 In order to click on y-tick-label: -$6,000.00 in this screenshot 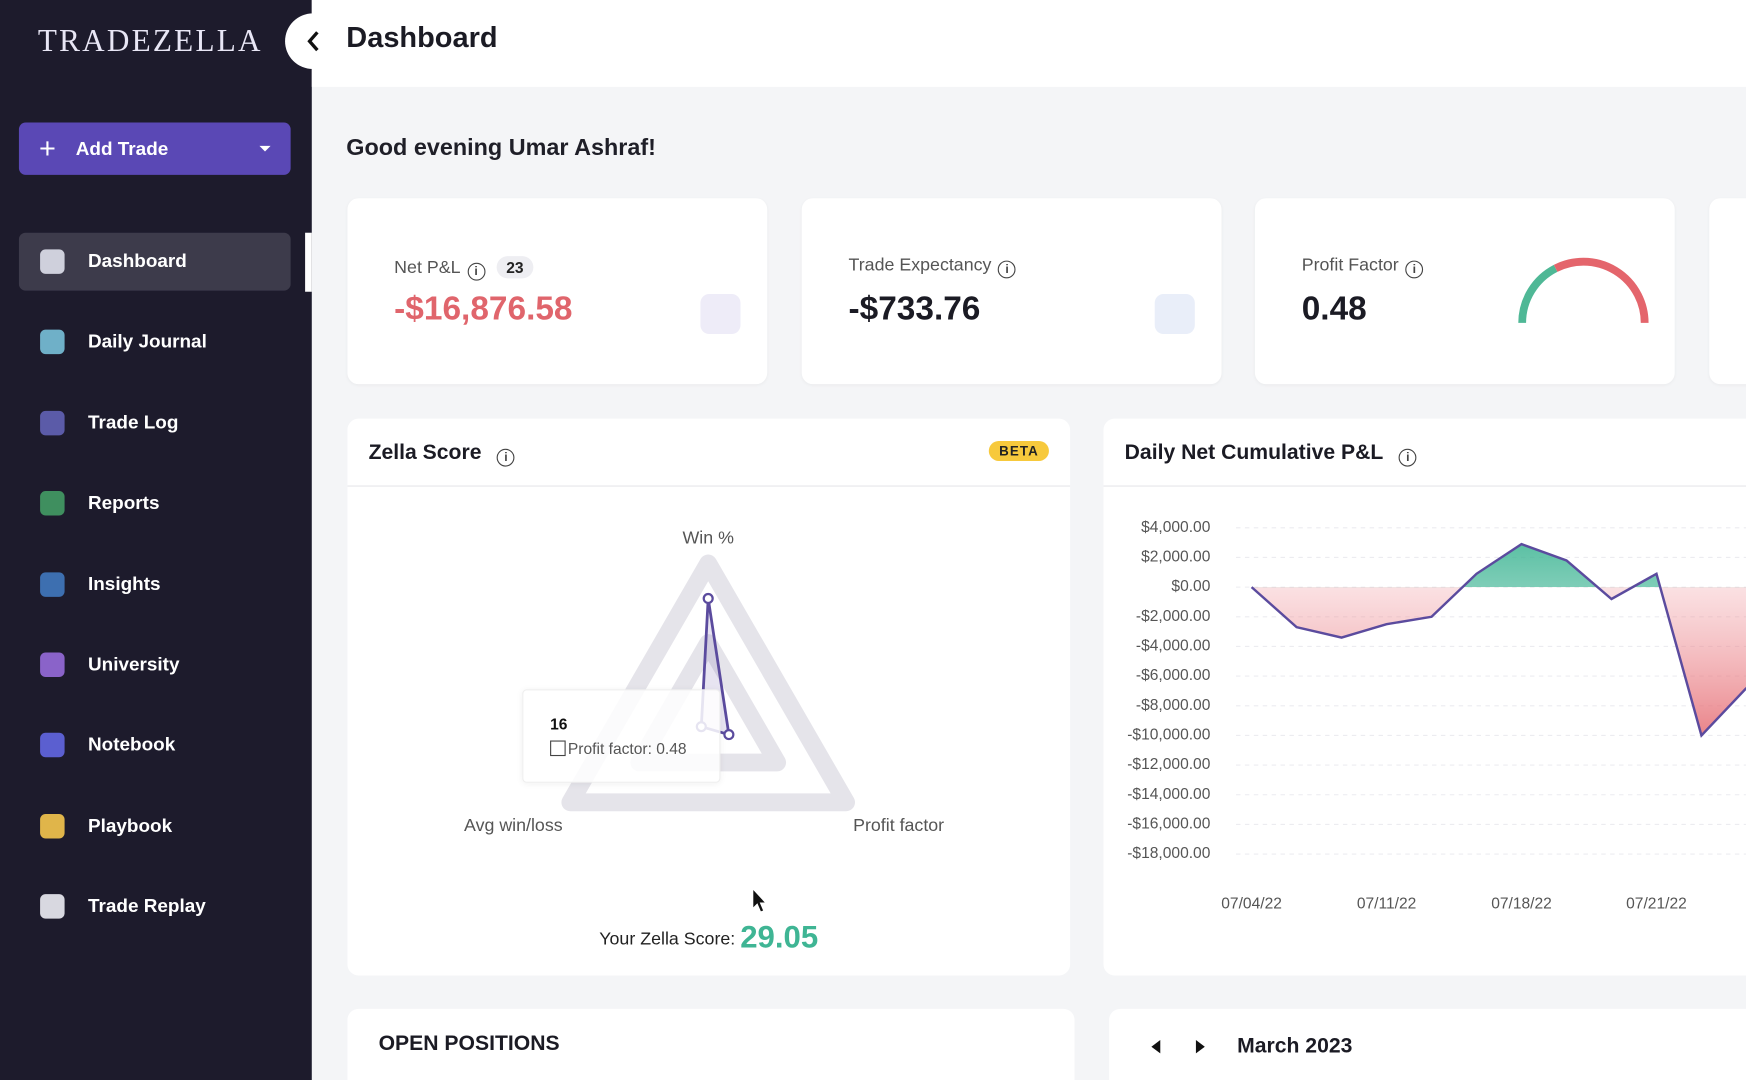, I will do `click(1173, 675)`.